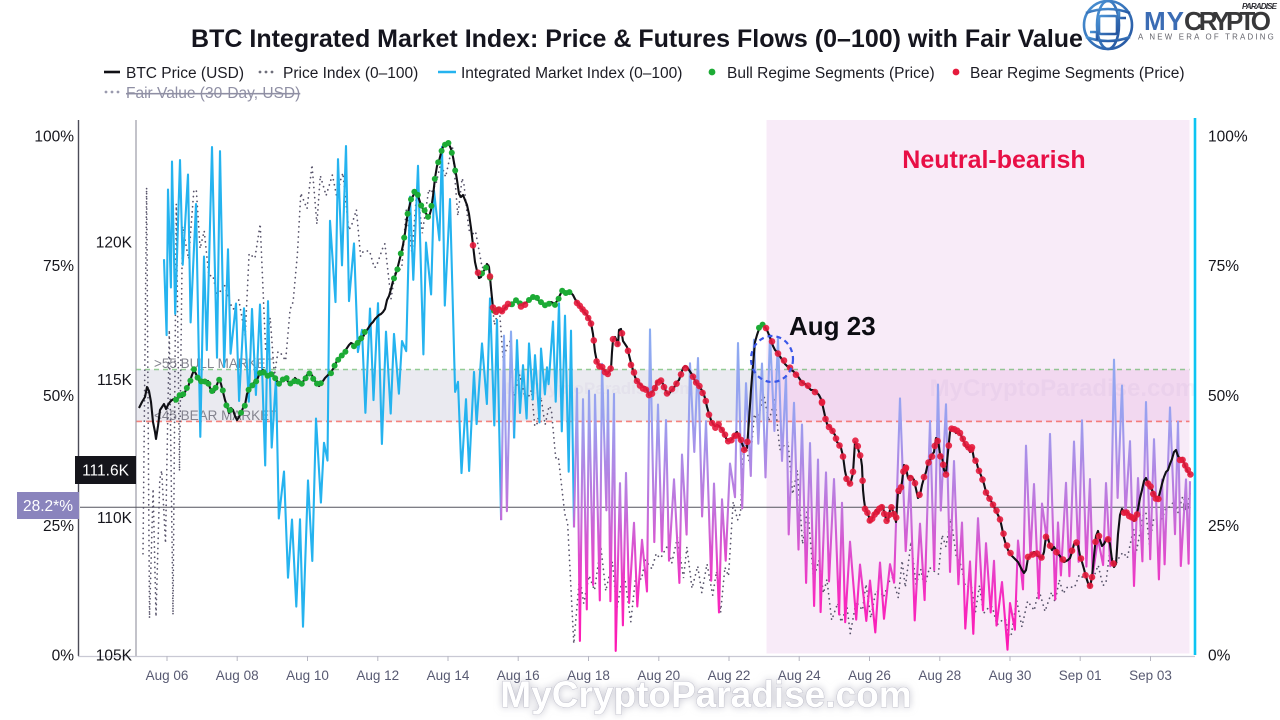 This screenshot has width=1280, height=720. What do you see at coordinates (831, 73) in the screenshot?
I see `svg-text: Bull Regime Segments (Price)` at bounding box center [831, 73].